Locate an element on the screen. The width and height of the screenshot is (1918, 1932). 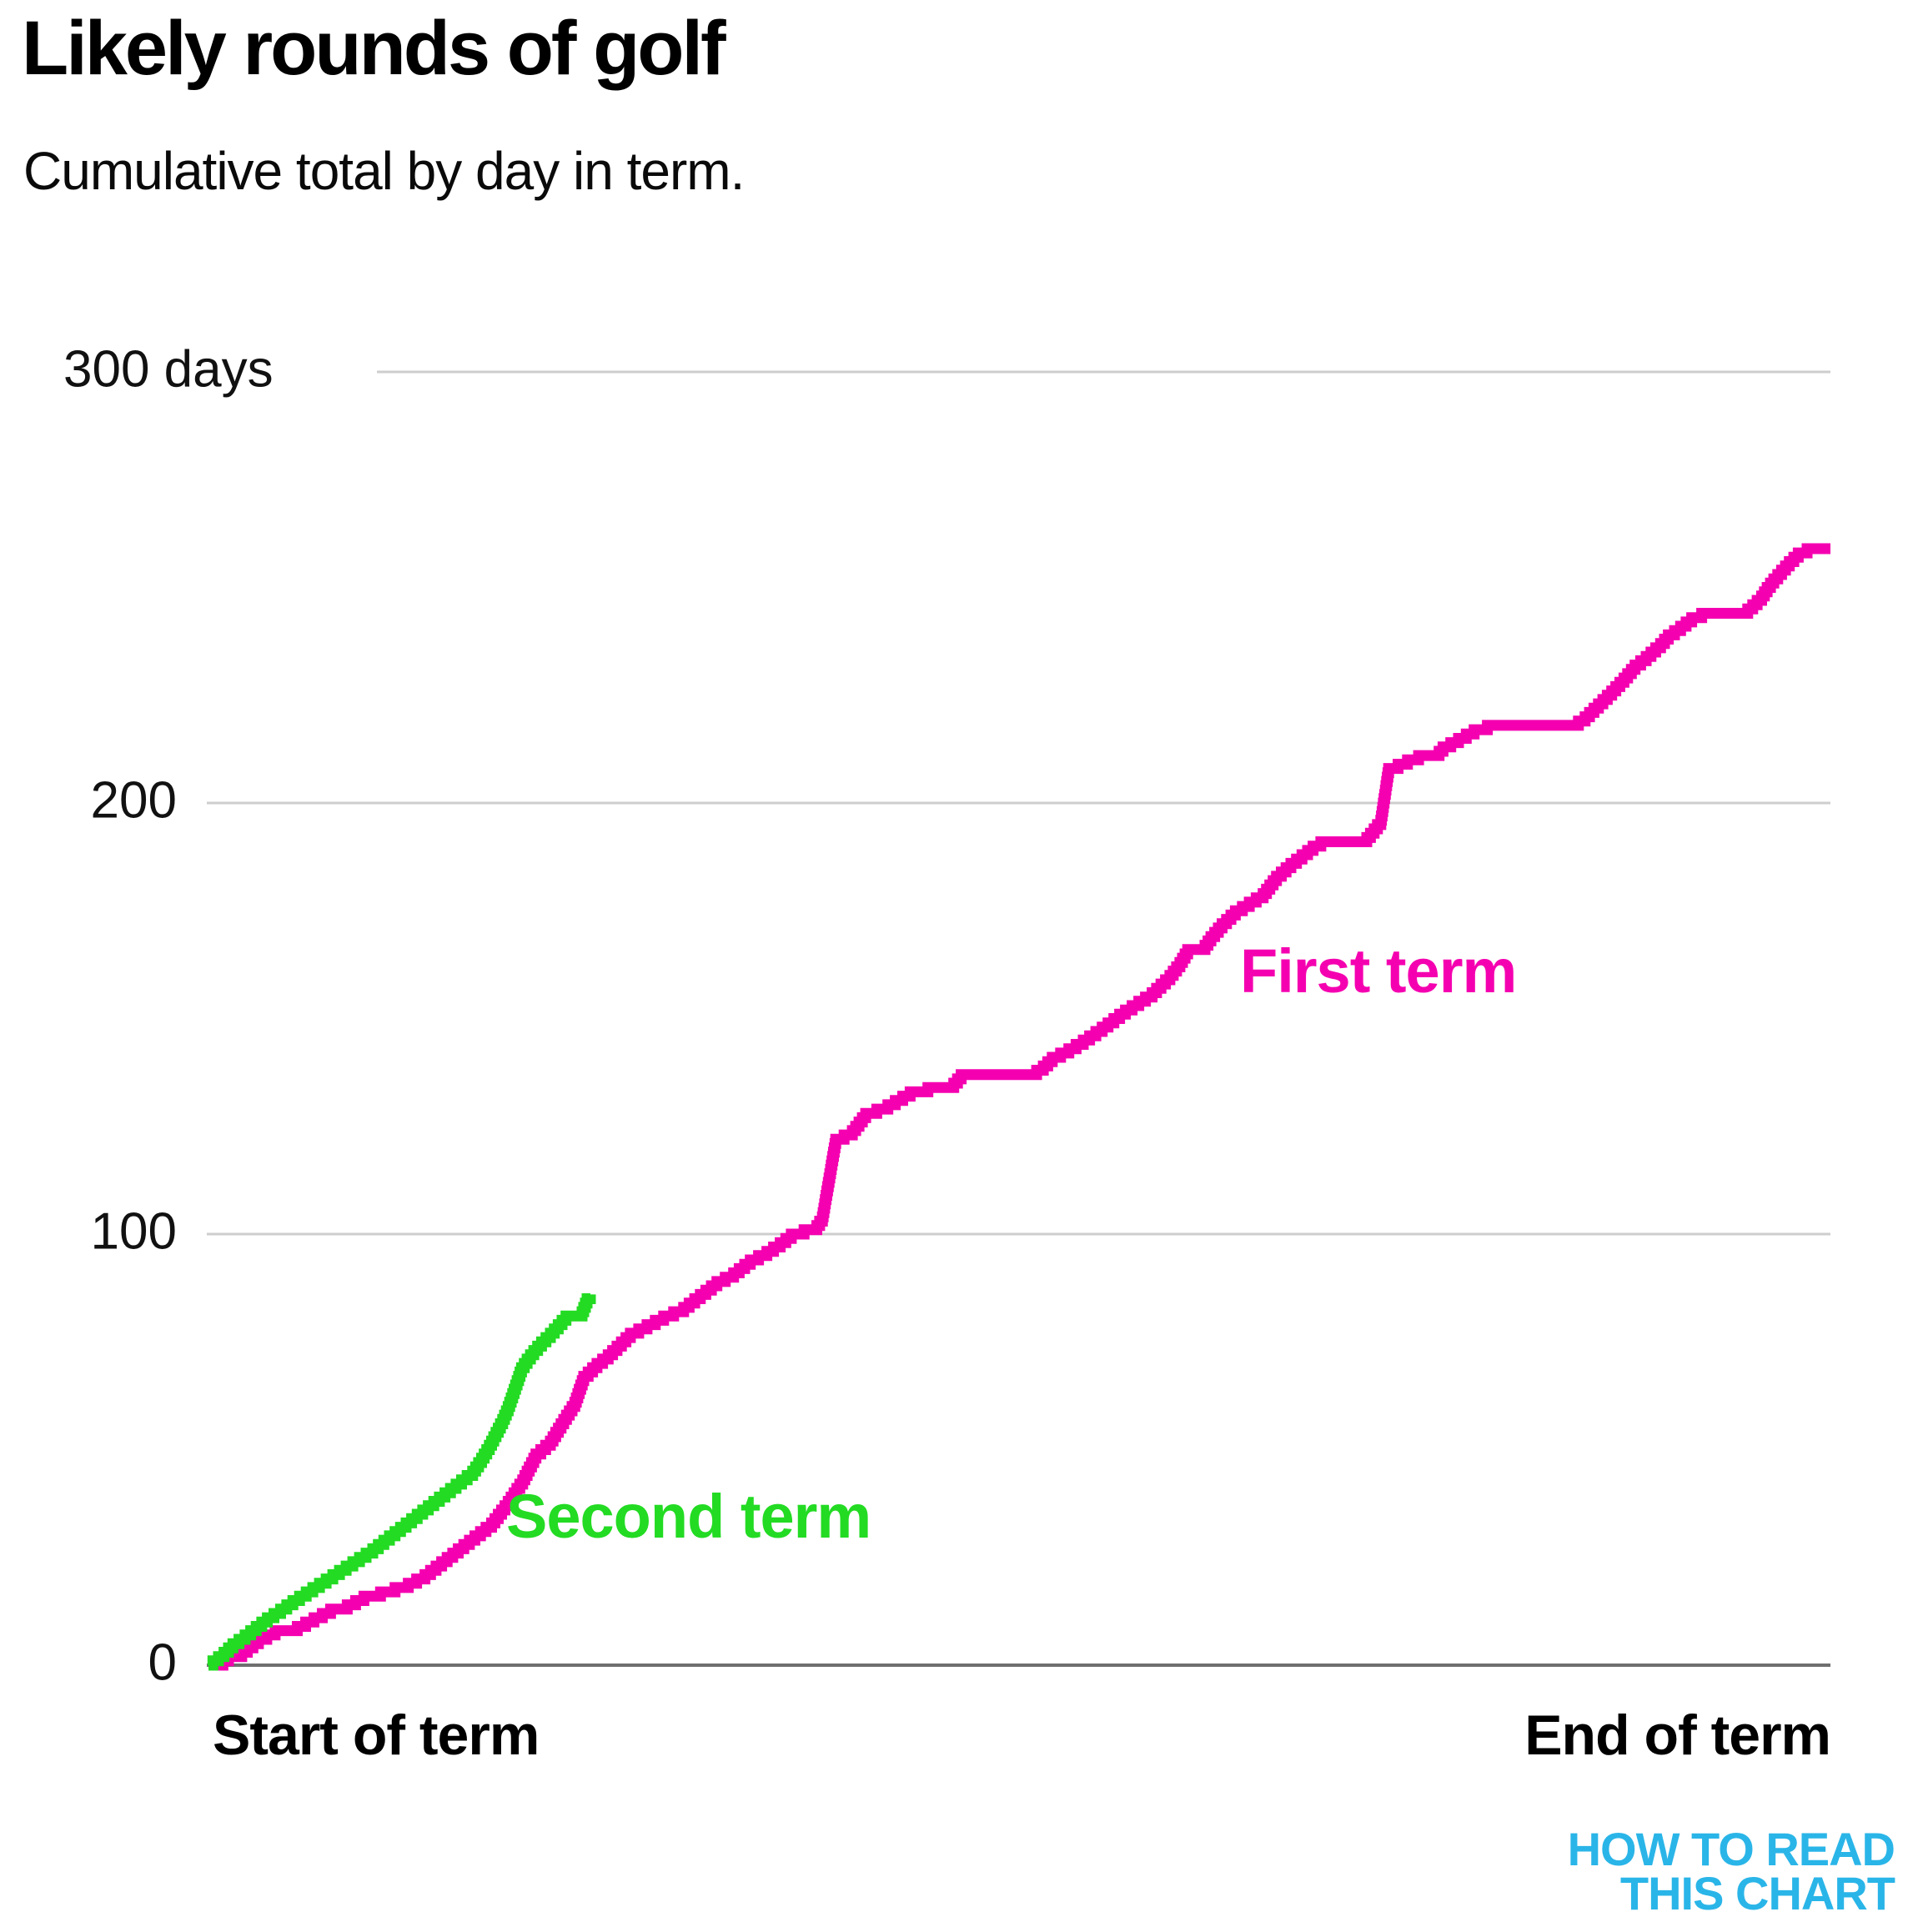
y-tick-label-100: 100 is located at coordinates (133, 1232).